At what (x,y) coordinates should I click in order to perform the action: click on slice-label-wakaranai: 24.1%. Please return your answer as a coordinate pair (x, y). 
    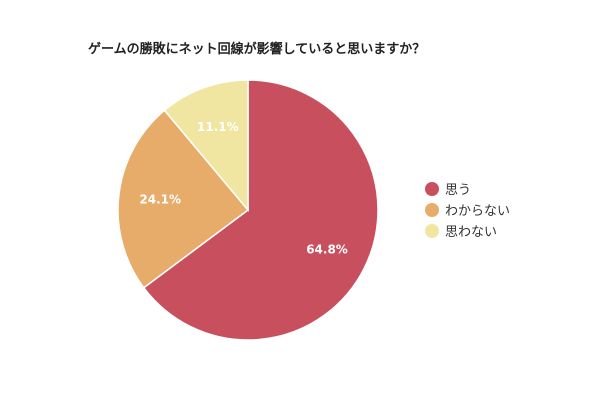
    Looking at the image, I should click on (160, 200).